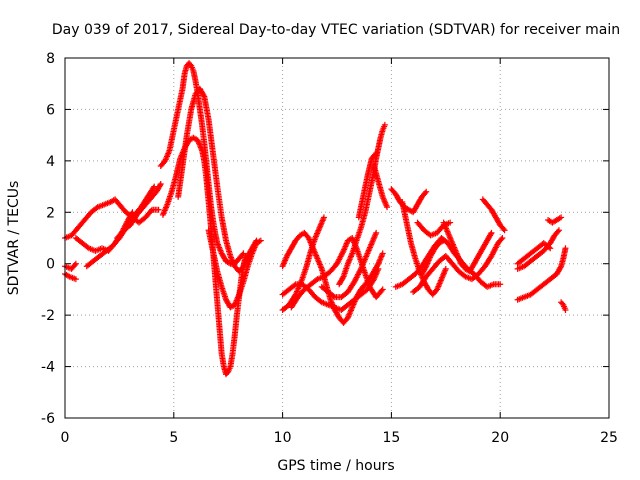 The height and width of the screenshot is (480, 640). I want to click on x-tick-label: 25, so click(609, 438).